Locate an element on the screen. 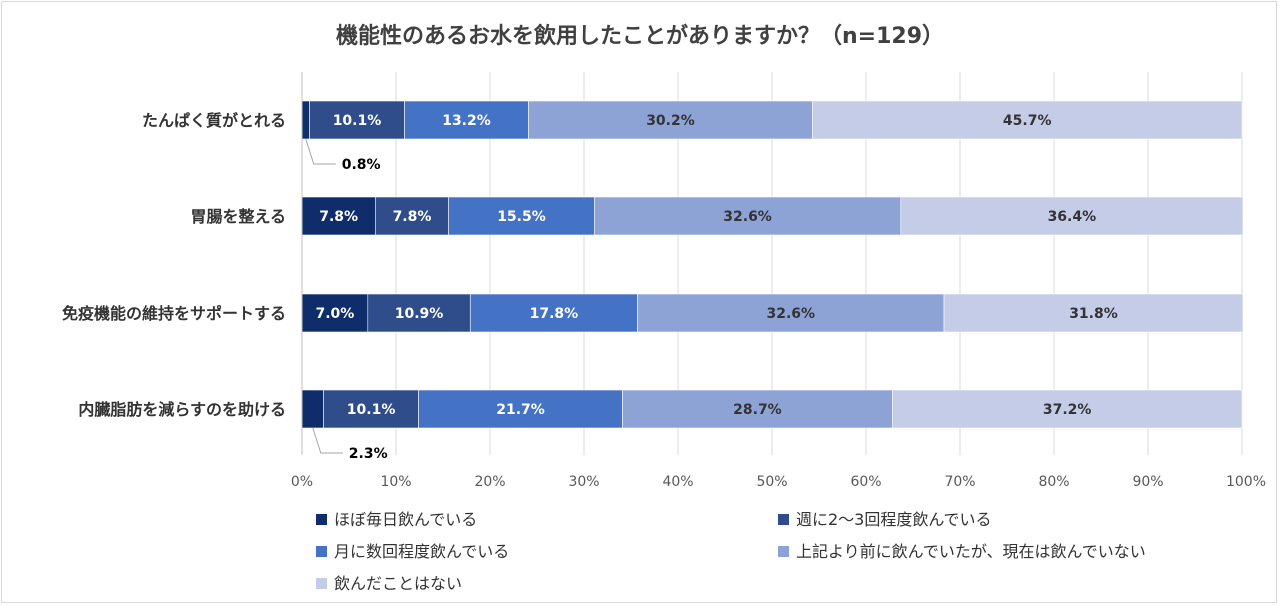  data-label: 45.7% is located at coordinates (1027, 121).